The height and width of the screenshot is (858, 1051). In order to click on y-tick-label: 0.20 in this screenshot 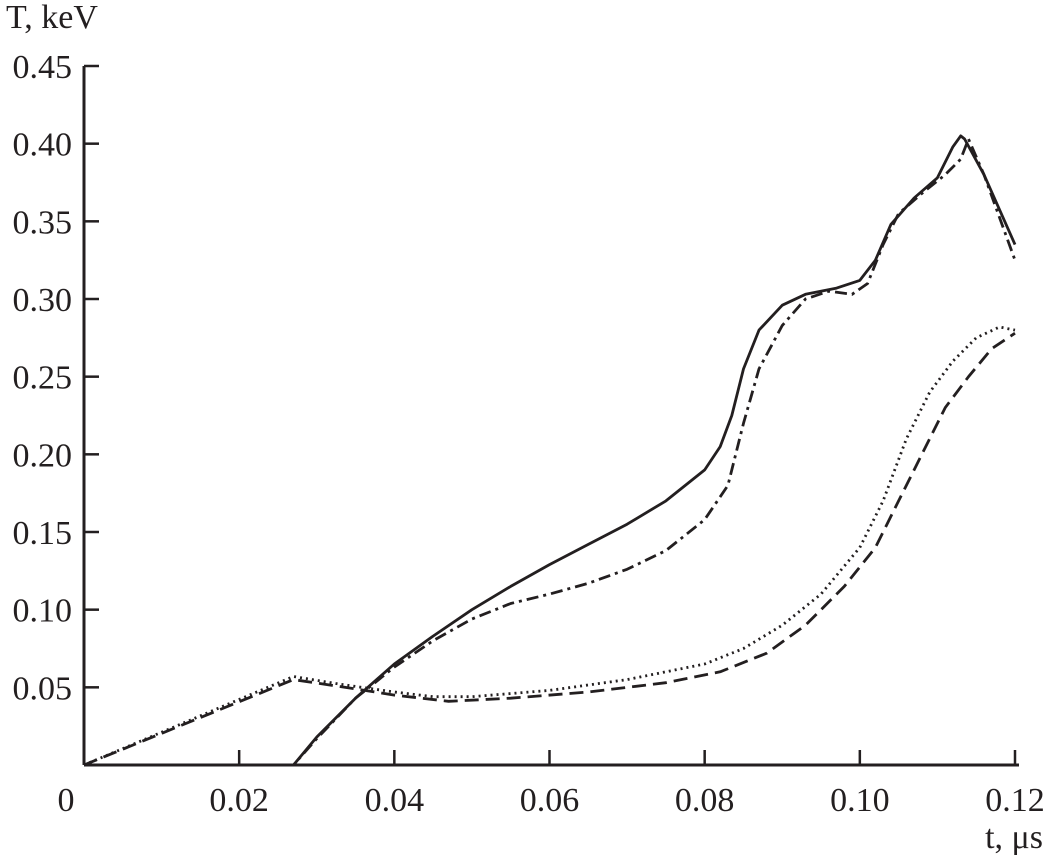, I will do `click(43, 455)`.